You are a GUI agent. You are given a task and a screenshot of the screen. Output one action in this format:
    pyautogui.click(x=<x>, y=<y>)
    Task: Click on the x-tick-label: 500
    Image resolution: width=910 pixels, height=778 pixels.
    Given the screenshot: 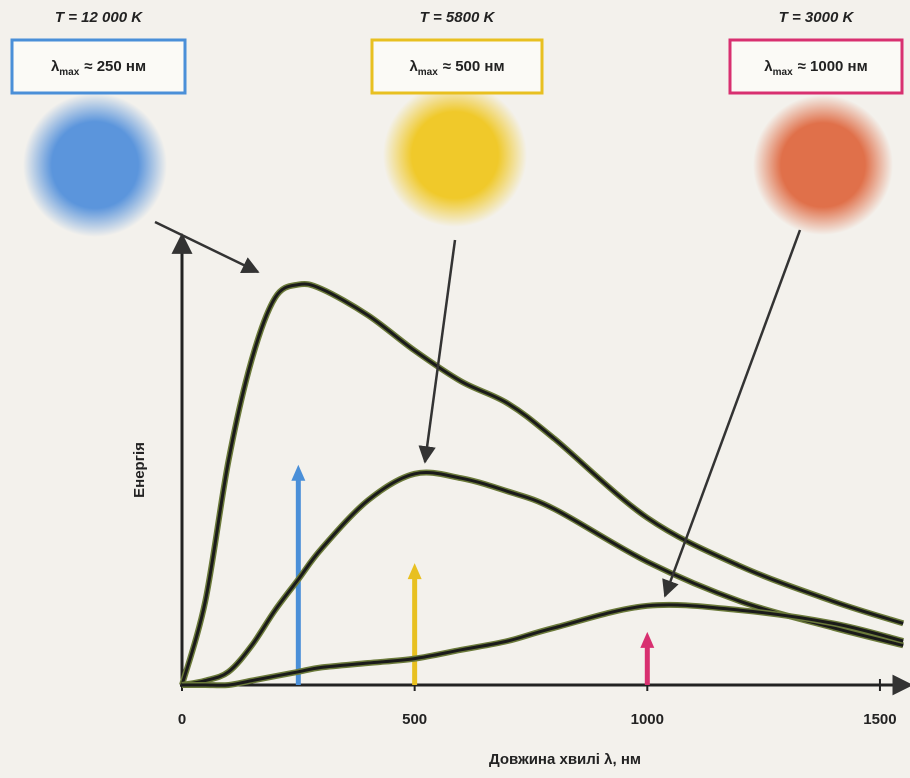 What is the action you would take?
    pyautogui.click(x=414, y=719)
    